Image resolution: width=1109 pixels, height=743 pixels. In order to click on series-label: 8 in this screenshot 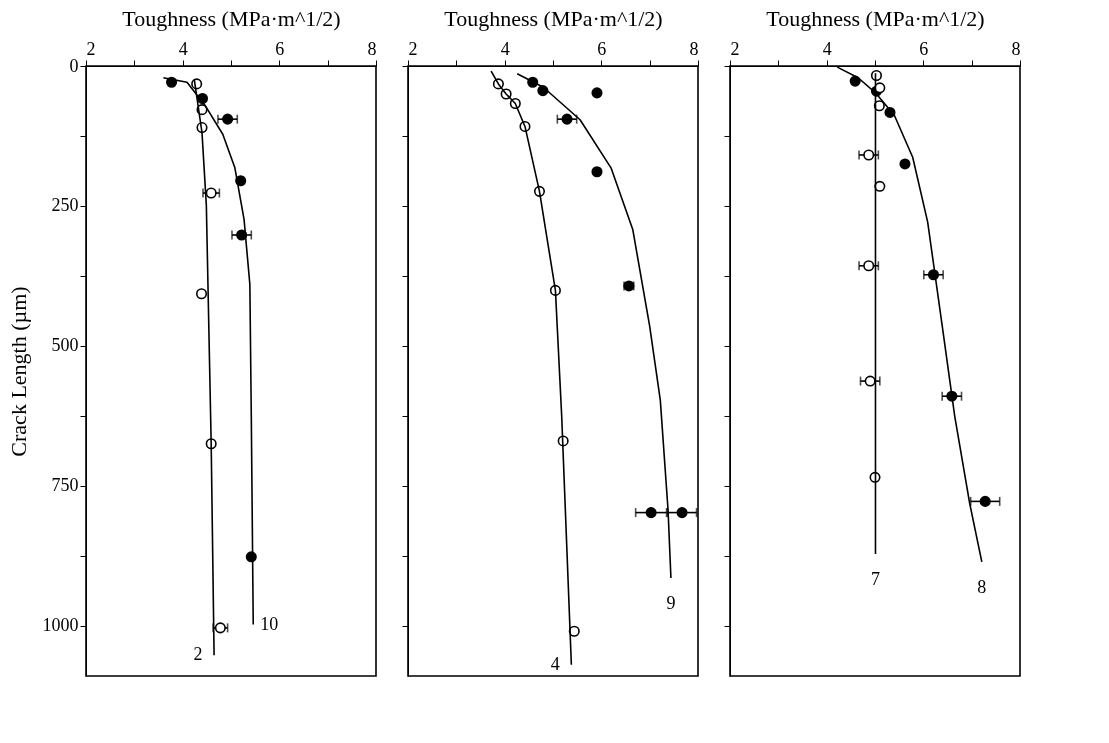, I will do `click(982, 586)`.